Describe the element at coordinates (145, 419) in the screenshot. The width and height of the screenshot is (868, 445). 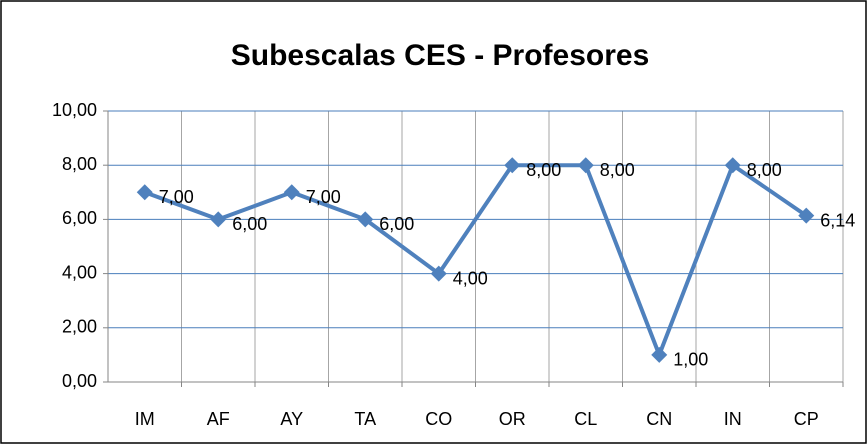
I see `x-tick-label: IM` at that location.